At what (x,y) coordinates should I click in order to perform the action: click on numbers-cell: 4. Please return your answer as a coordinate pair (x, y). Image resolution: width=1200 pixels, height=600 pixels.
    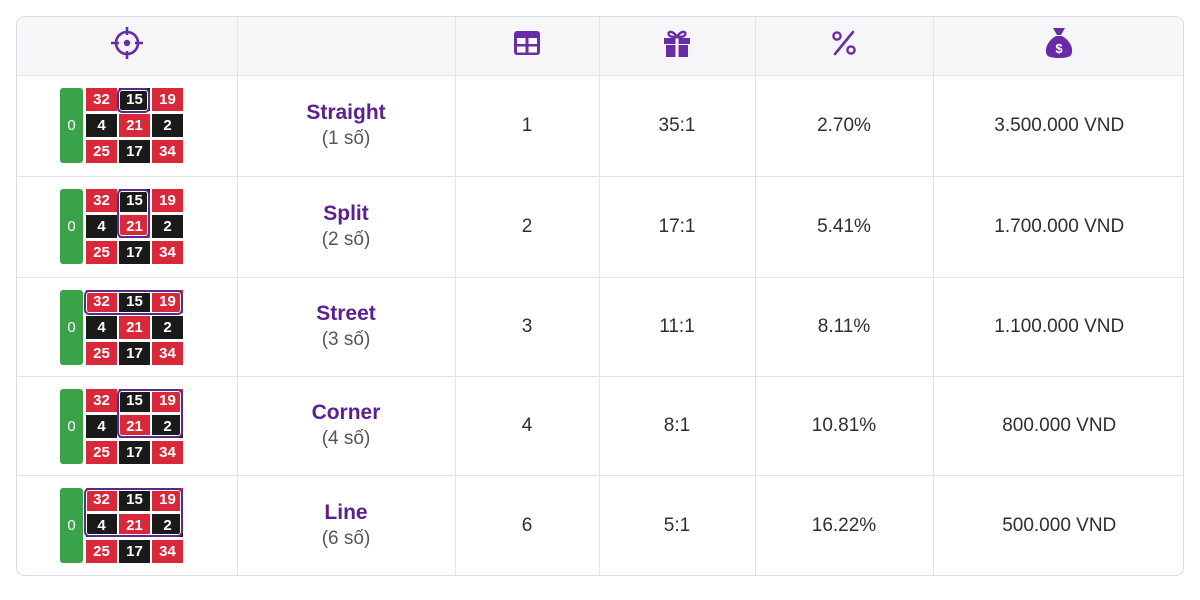
    Looking at the image, I should click on (527, 426).